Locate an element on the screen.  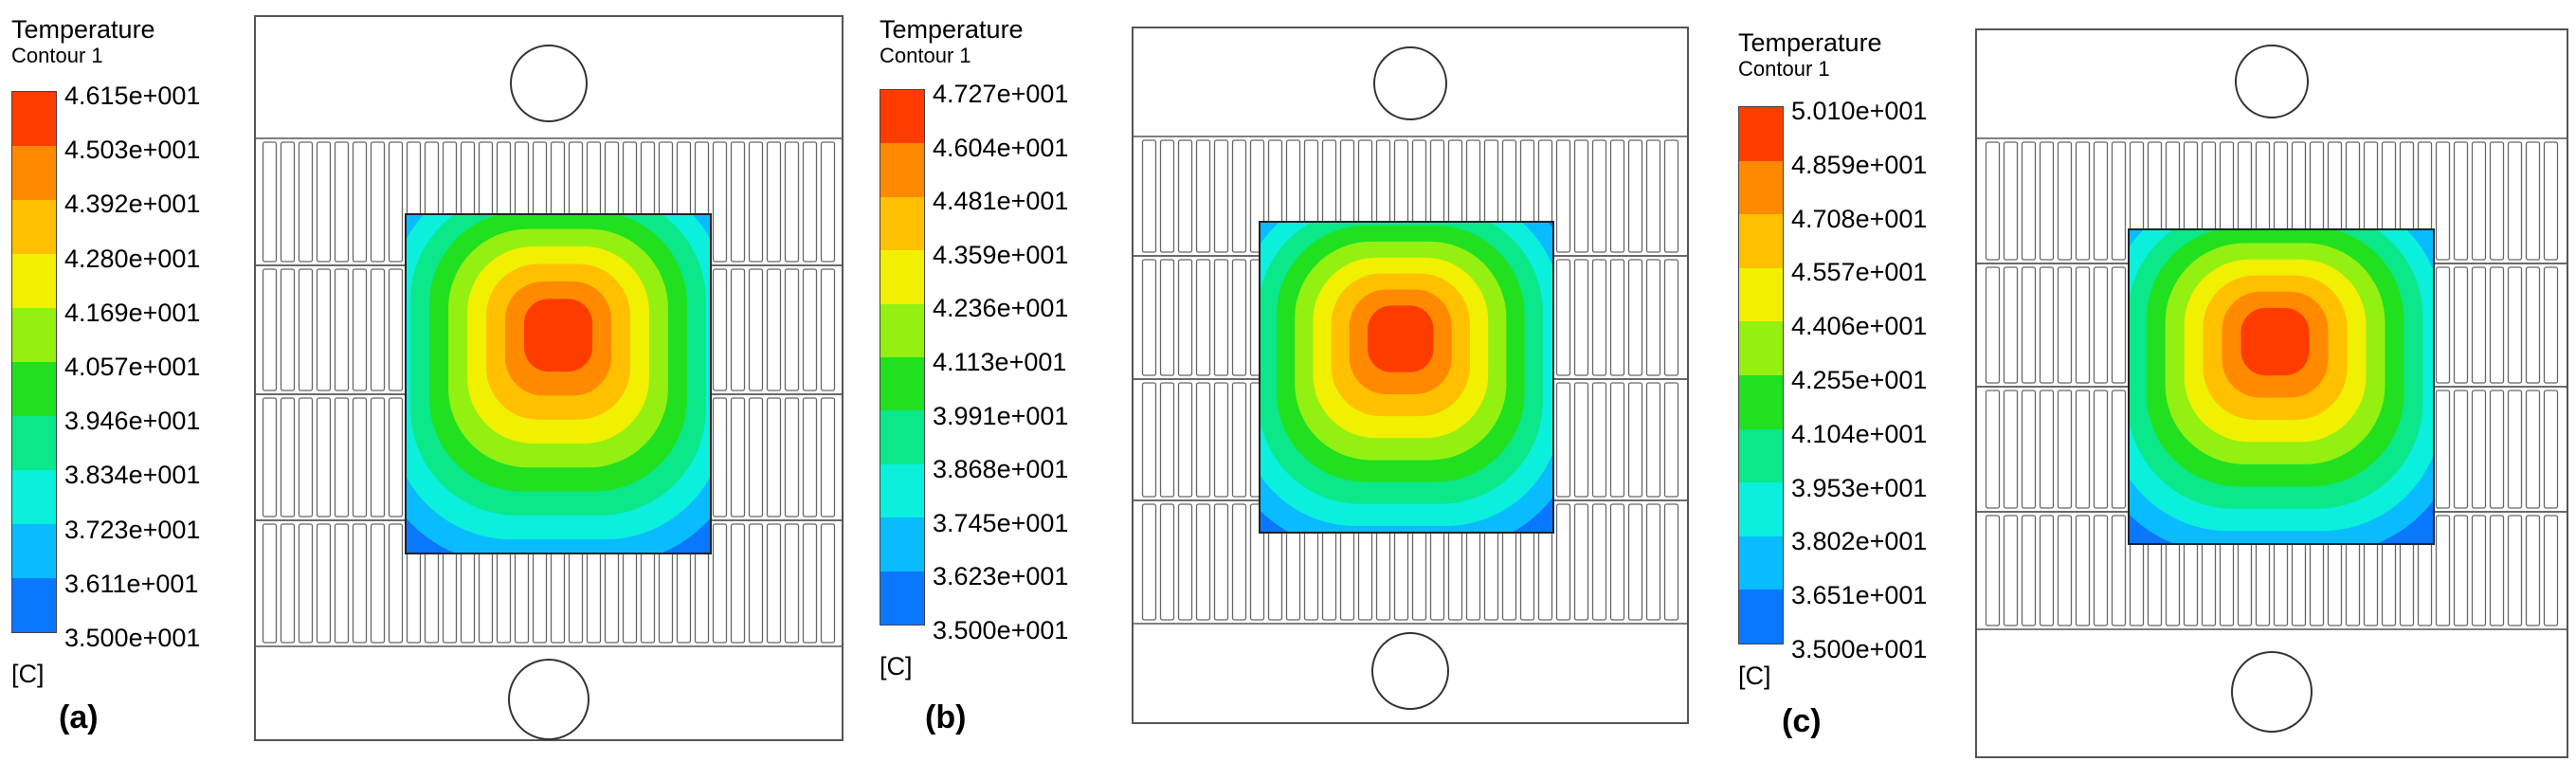
channel-row is located at coordinates (549, 201).